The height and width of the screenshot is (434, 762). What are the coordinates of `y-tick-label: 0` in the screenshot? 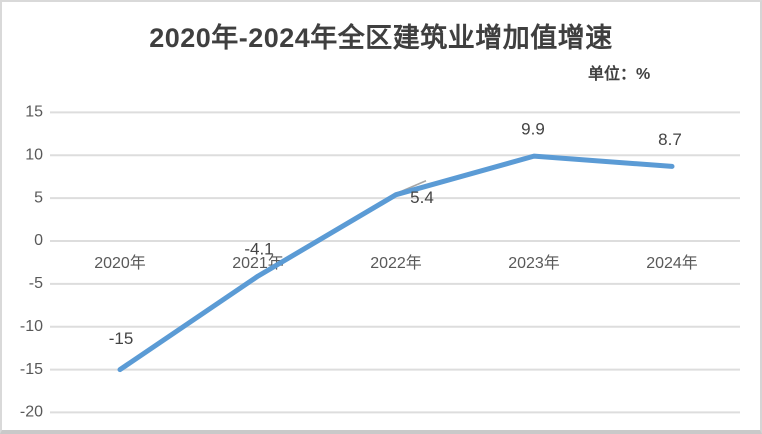 It's located at (38, 240).